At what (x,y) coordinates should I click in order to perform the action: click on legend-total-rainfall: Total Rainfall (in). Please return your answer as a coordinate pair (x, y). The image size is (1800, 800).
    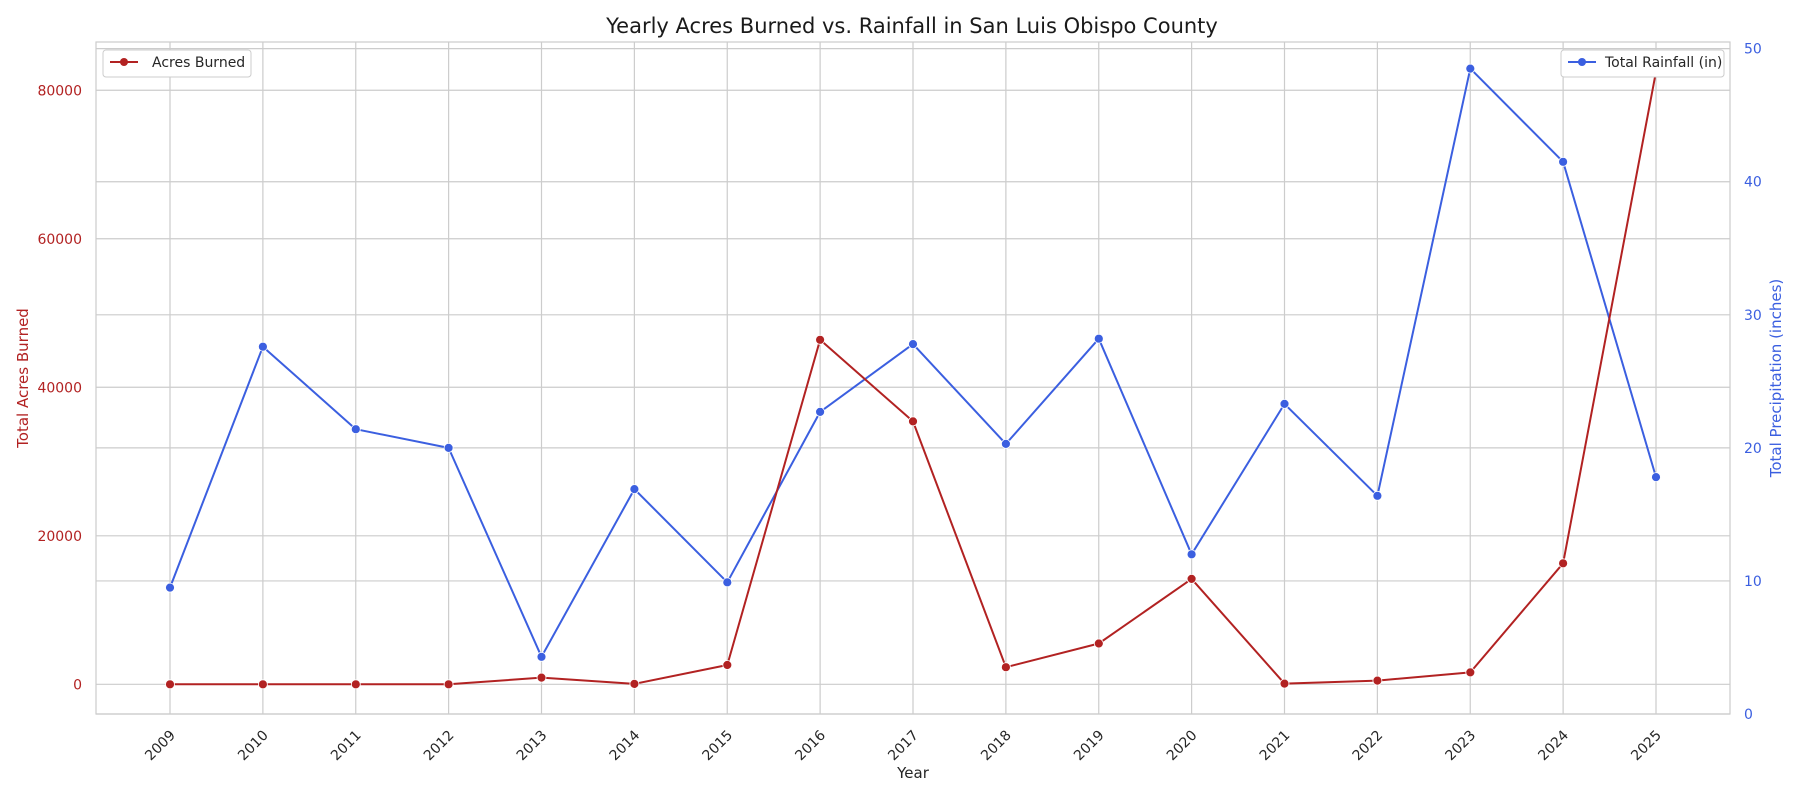
    Looking at the image, I should click on (1642, 63).